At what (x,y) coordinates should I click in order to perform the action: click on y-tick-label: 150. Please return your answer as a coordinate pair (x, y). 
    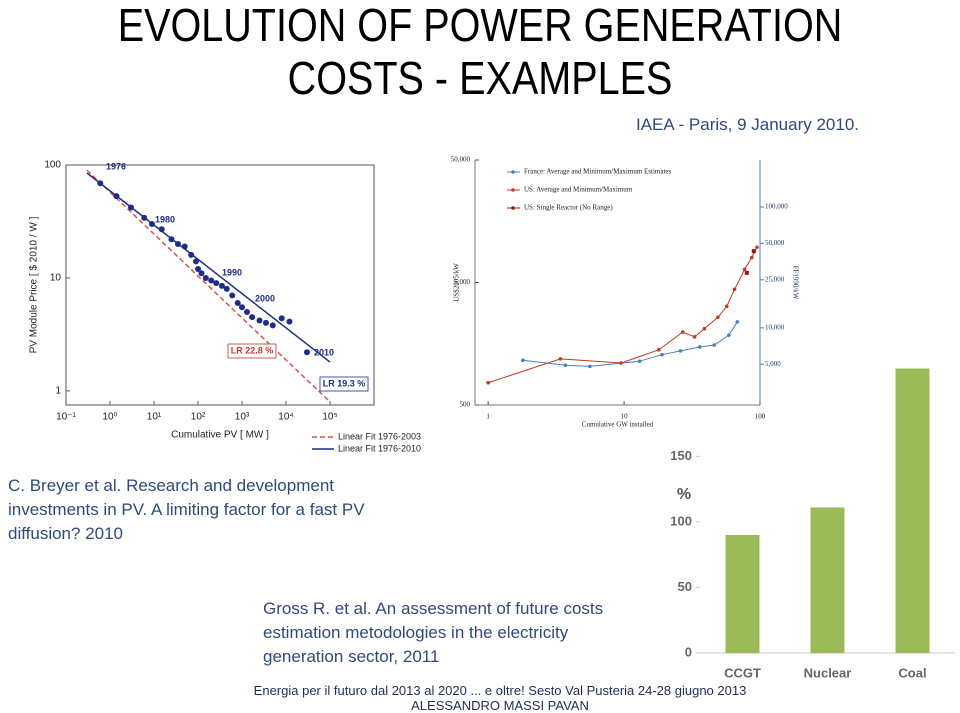
    Looking at the image, I should click on (681, 455).